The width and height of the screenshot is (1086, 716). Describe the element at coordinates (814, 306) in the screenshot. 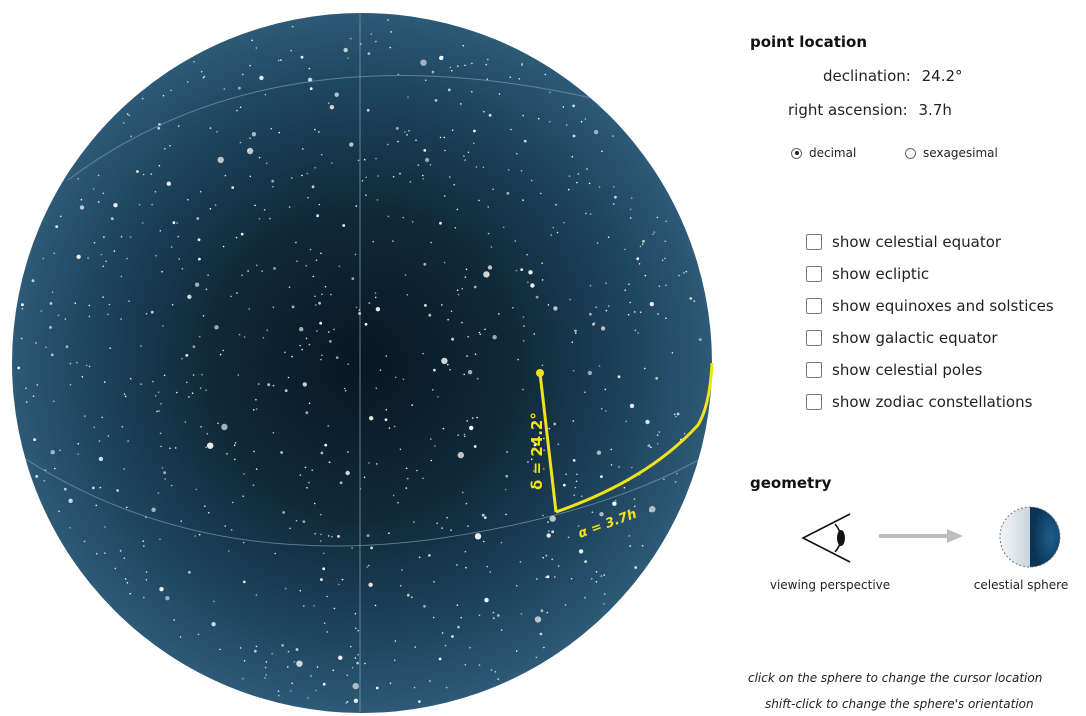

I see `equinoxes-solstices-checkbox` at that location.